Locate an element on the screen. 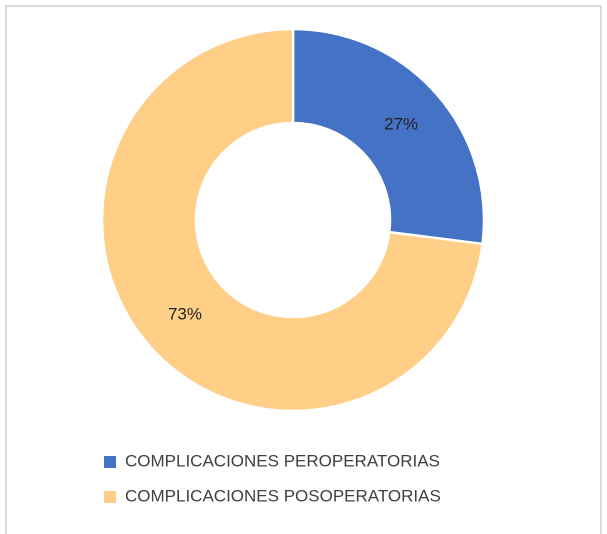 This screenshot has width=607, height=534. data-label: 73% is located at coordinates (185, 314).